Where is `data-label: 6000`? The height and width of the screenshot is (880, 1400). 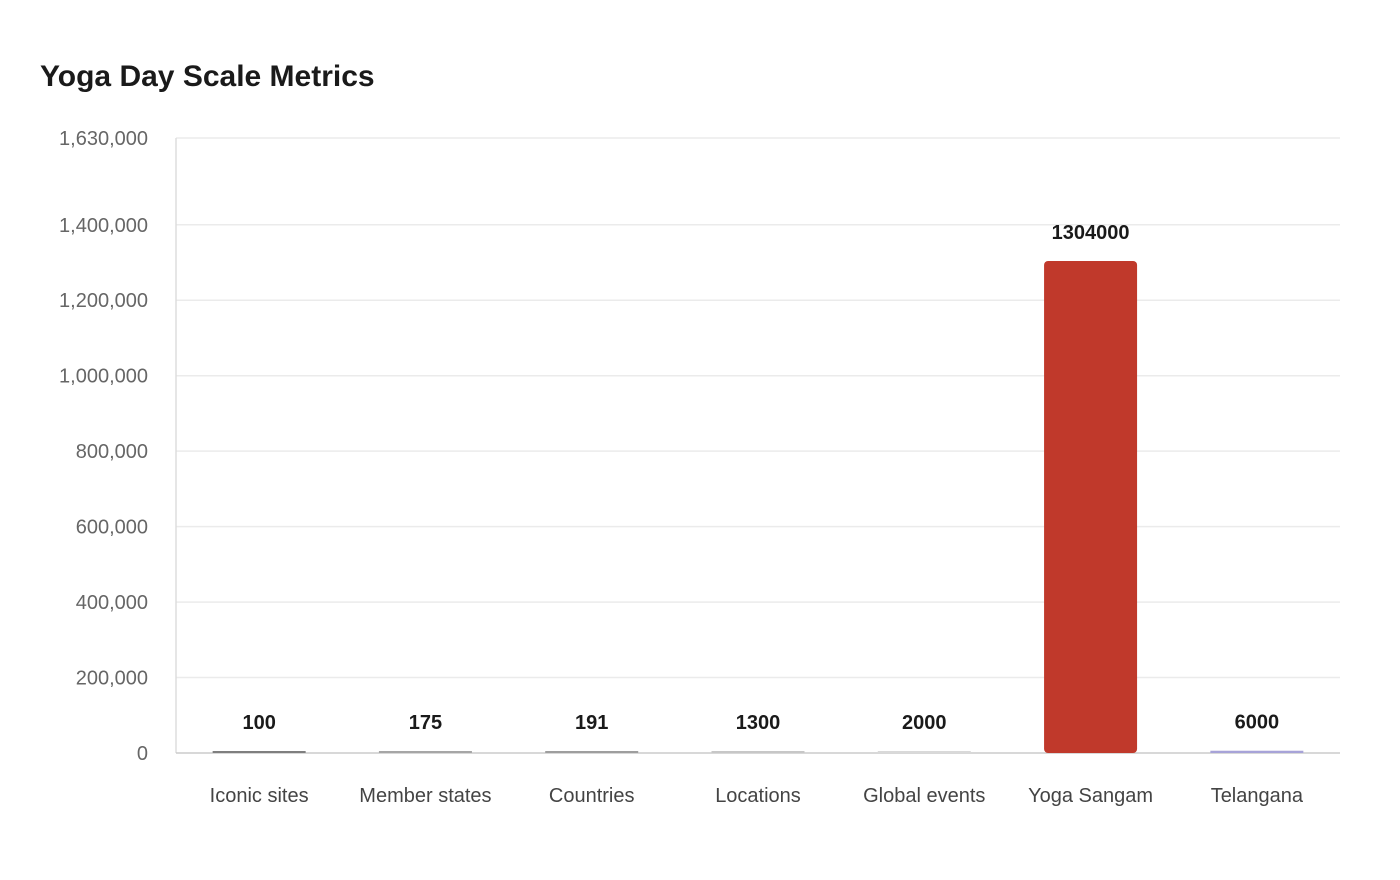 data-label: 6000 is located at coordinates (1257, 723).